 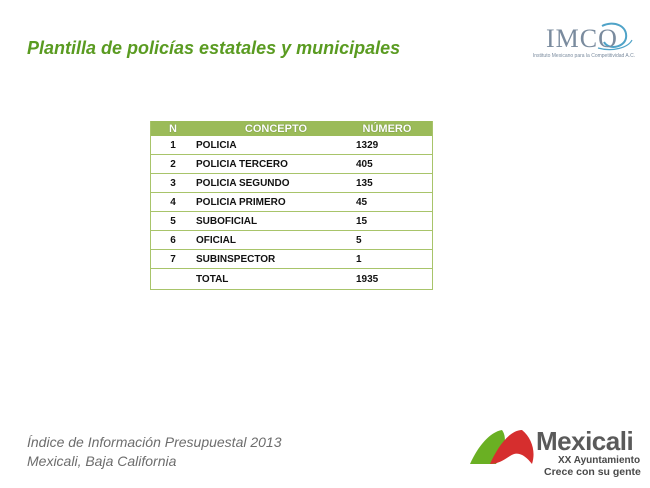 What do you see at coordinates (502, 447) in the screenshot?
I see `mexicali-mountains-icon` at bounding box center [502, 447].